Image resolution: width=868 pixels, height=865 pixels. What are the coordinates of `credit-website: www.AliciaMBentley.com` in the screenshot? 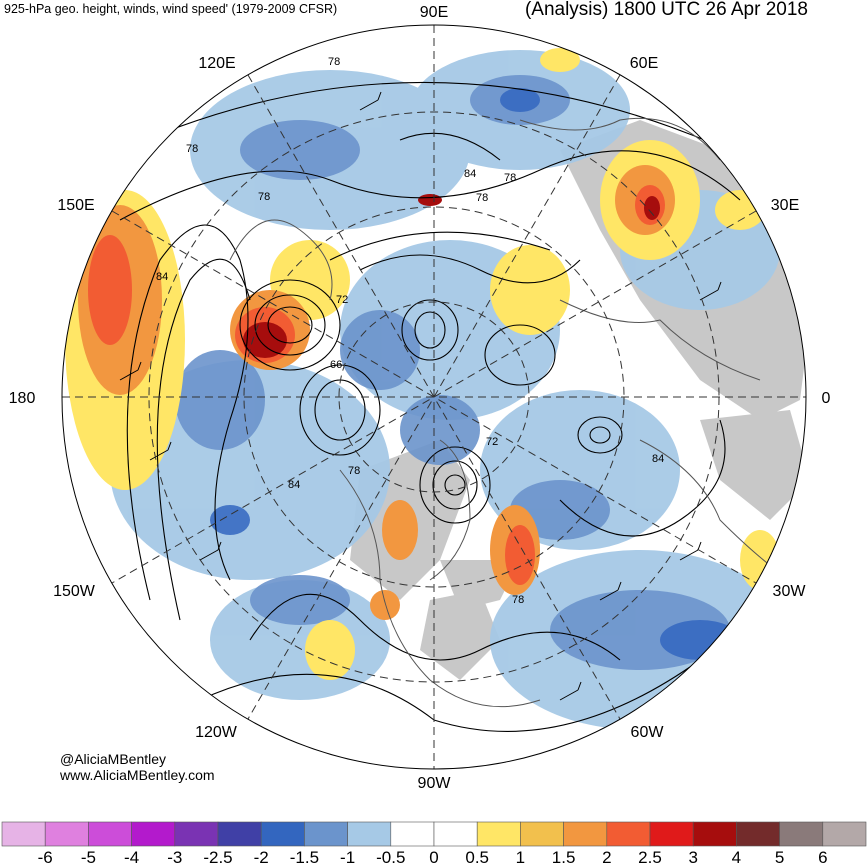 It's located at (137, 775).